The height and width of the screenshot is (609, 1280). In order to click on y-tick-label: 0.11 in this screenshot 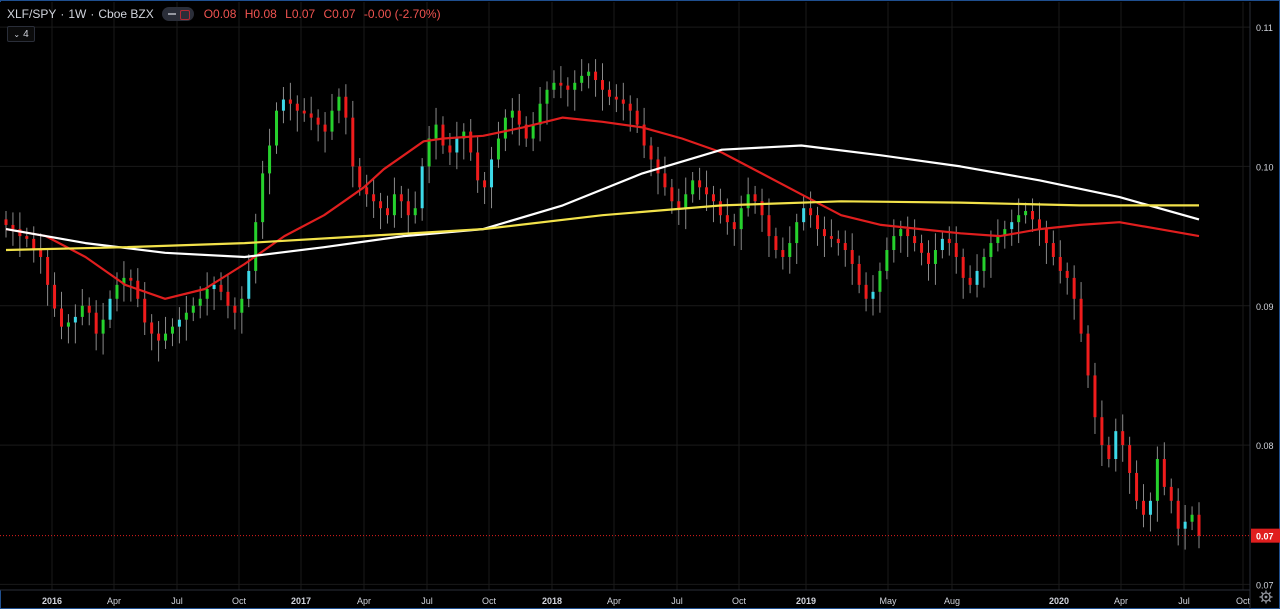, I will do `click(1264, 28)`.